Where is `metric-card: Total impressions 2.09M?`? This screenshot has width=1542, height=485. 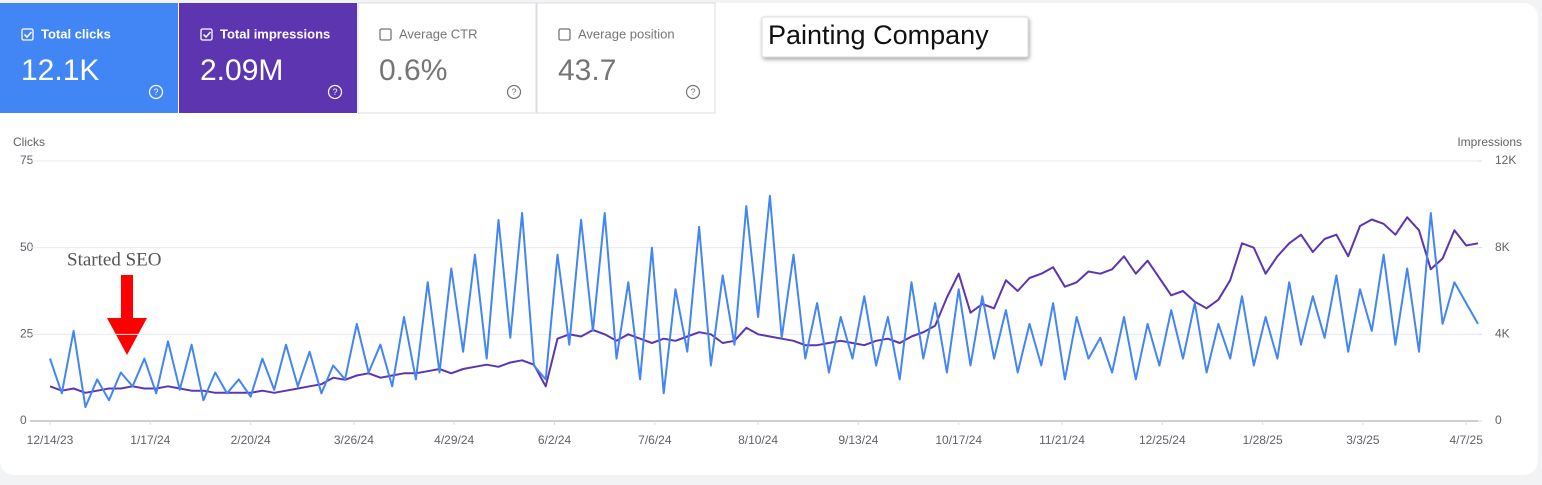 metric-card: Total impressions 2.09M? is located at coordinates (268, 58).